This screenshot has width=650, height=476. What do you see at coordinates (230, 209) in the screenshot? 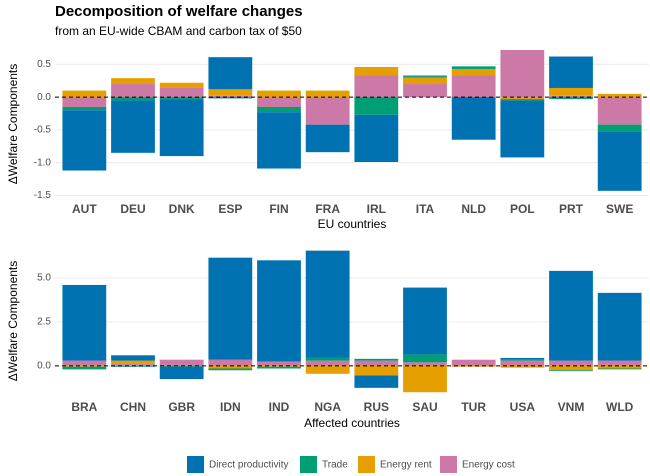
I see `x-tick-label: ESP` at bounding box center [230, 209].